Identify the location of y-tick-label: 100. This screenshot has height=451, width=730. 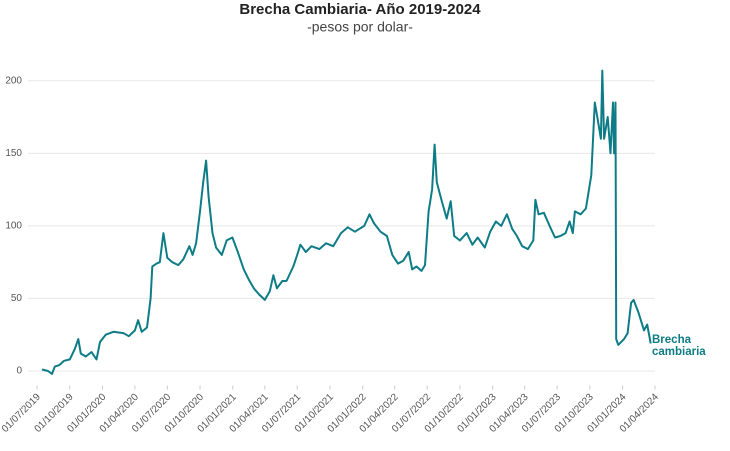
(13, 226).